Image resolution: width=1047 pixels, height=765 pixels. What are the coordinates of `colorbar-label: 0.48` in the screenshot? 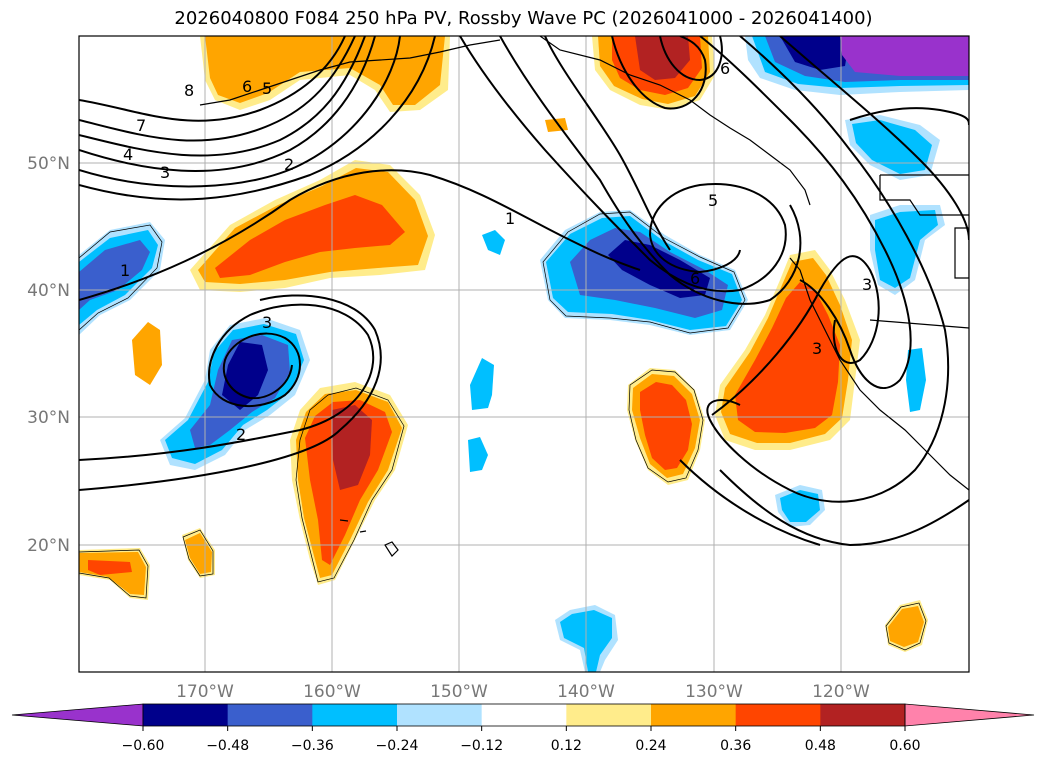 It's located at (820, 746).